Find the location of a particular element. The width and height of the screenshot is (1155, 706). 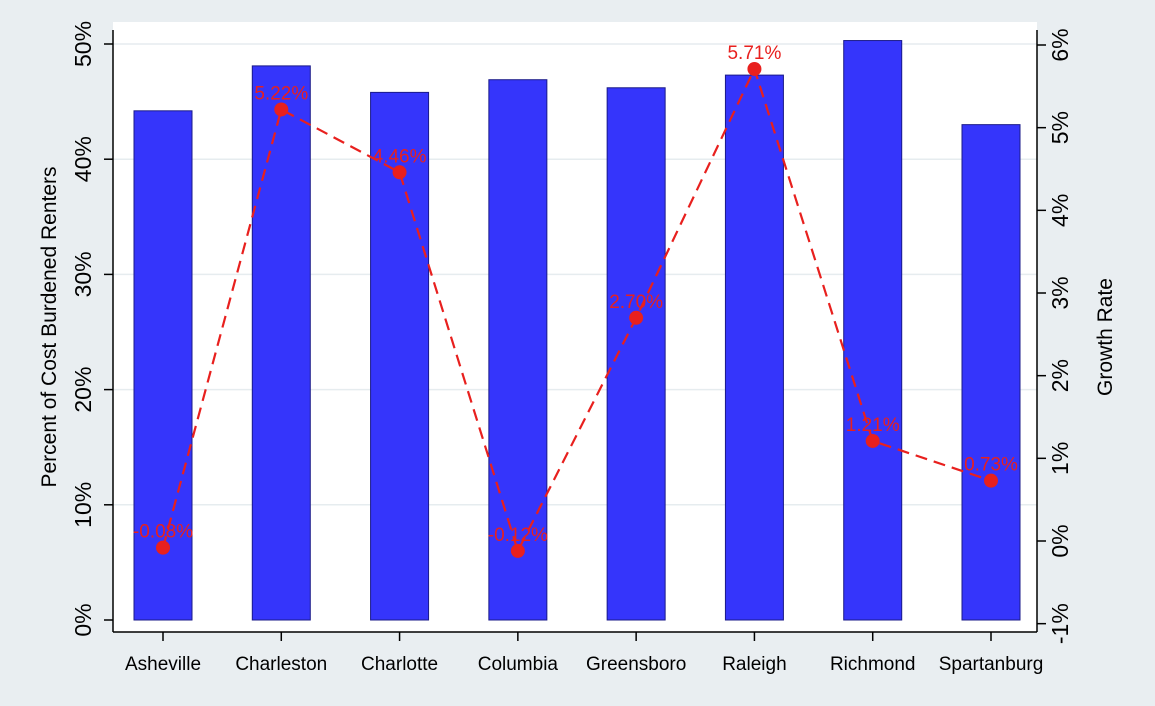

y-tick-label: 40% is located at coordinates (83, 159).